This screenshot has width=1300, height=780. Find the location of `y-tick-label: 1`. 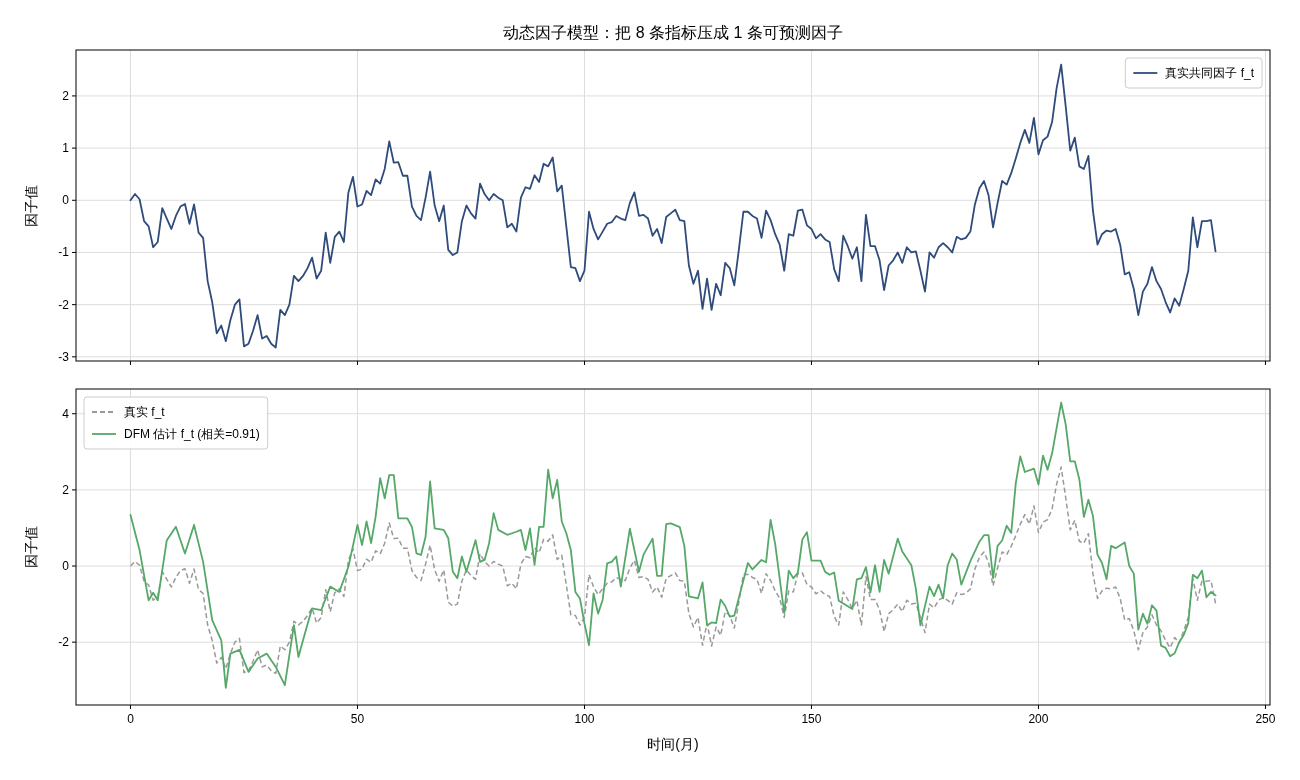

y-tick-label: 1 is located at coordinates (66, 148).